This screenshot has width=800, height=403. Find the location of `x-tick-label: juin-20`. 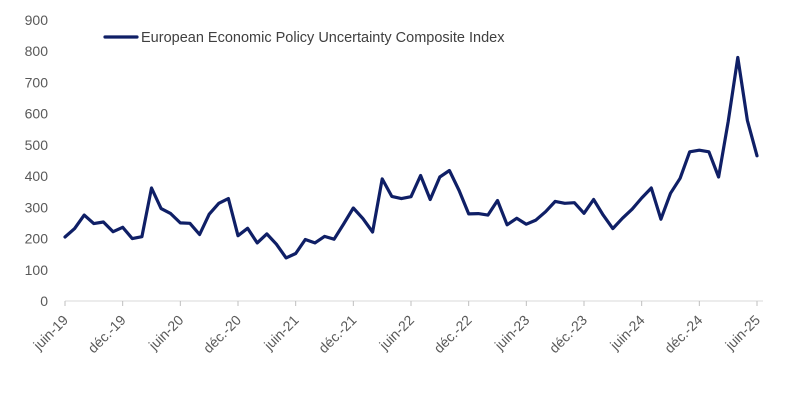

x-tick-label: juin-20 is located at coordinates (166, 333).